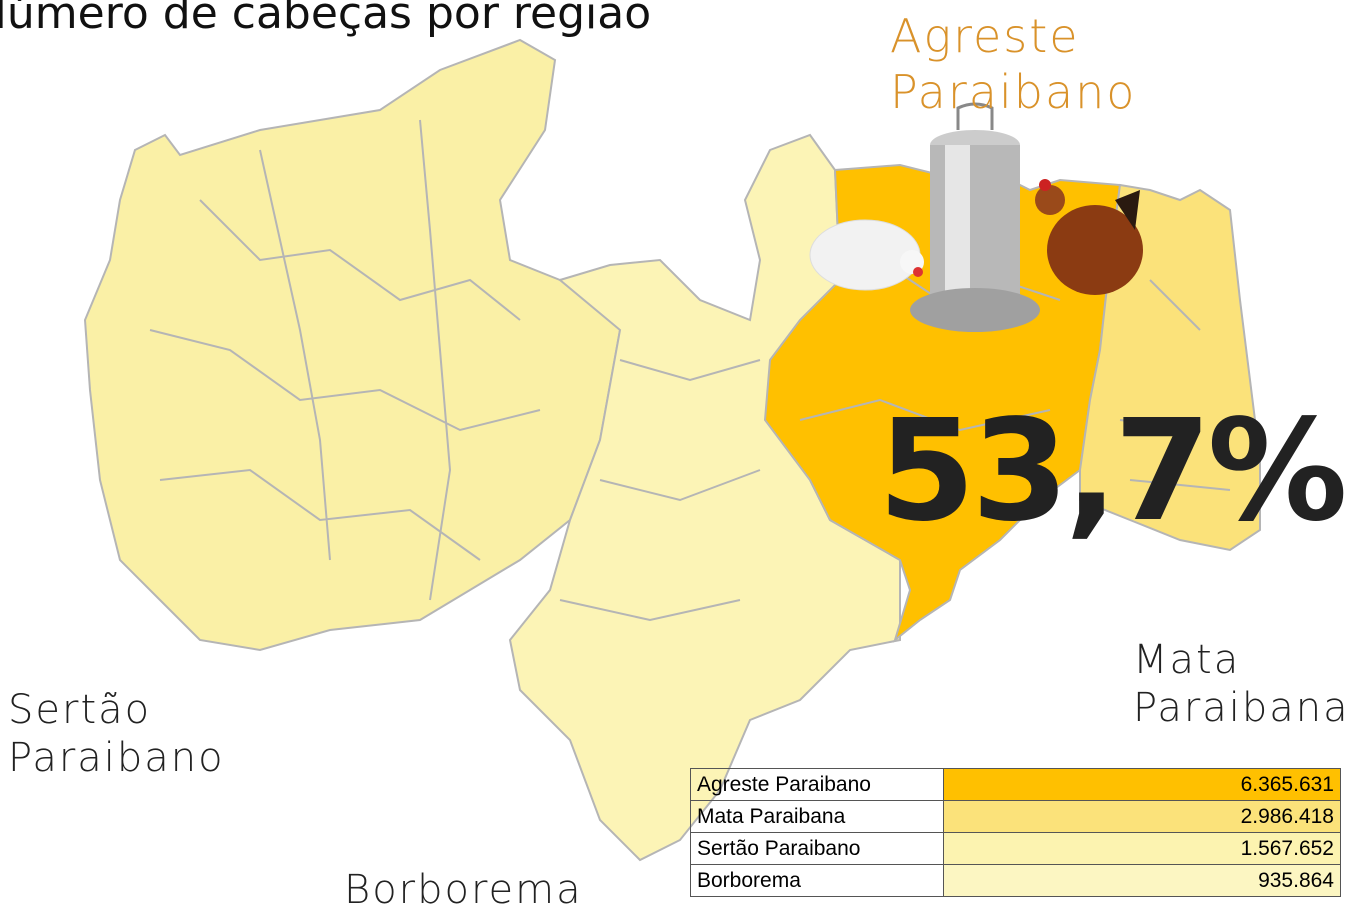 The image size is (1358, 923). I want to click on region-cell: Agreste Paraibano, so click(817, 784).